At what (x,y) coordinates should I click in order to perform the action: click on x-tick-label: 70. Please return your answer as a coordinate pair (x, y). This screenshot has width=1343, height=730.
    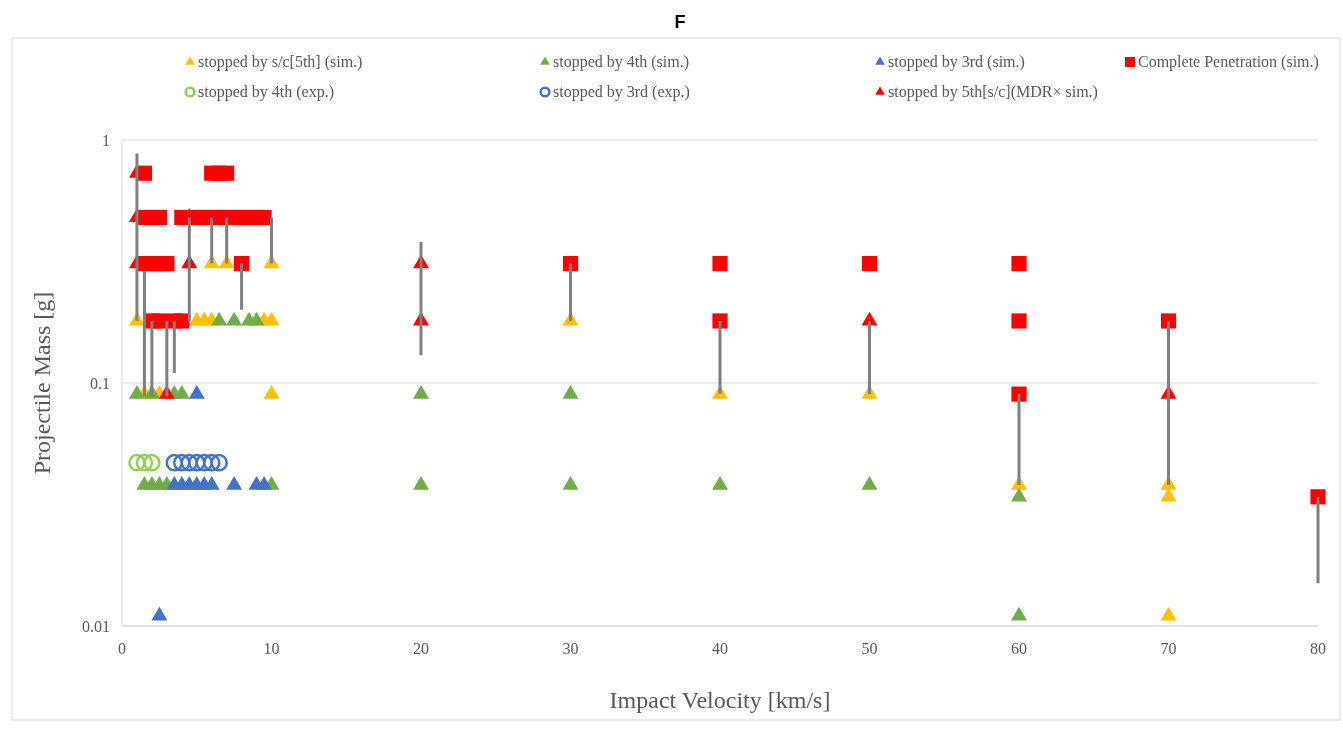
    Looking at the image, I should click on (1168, 648).